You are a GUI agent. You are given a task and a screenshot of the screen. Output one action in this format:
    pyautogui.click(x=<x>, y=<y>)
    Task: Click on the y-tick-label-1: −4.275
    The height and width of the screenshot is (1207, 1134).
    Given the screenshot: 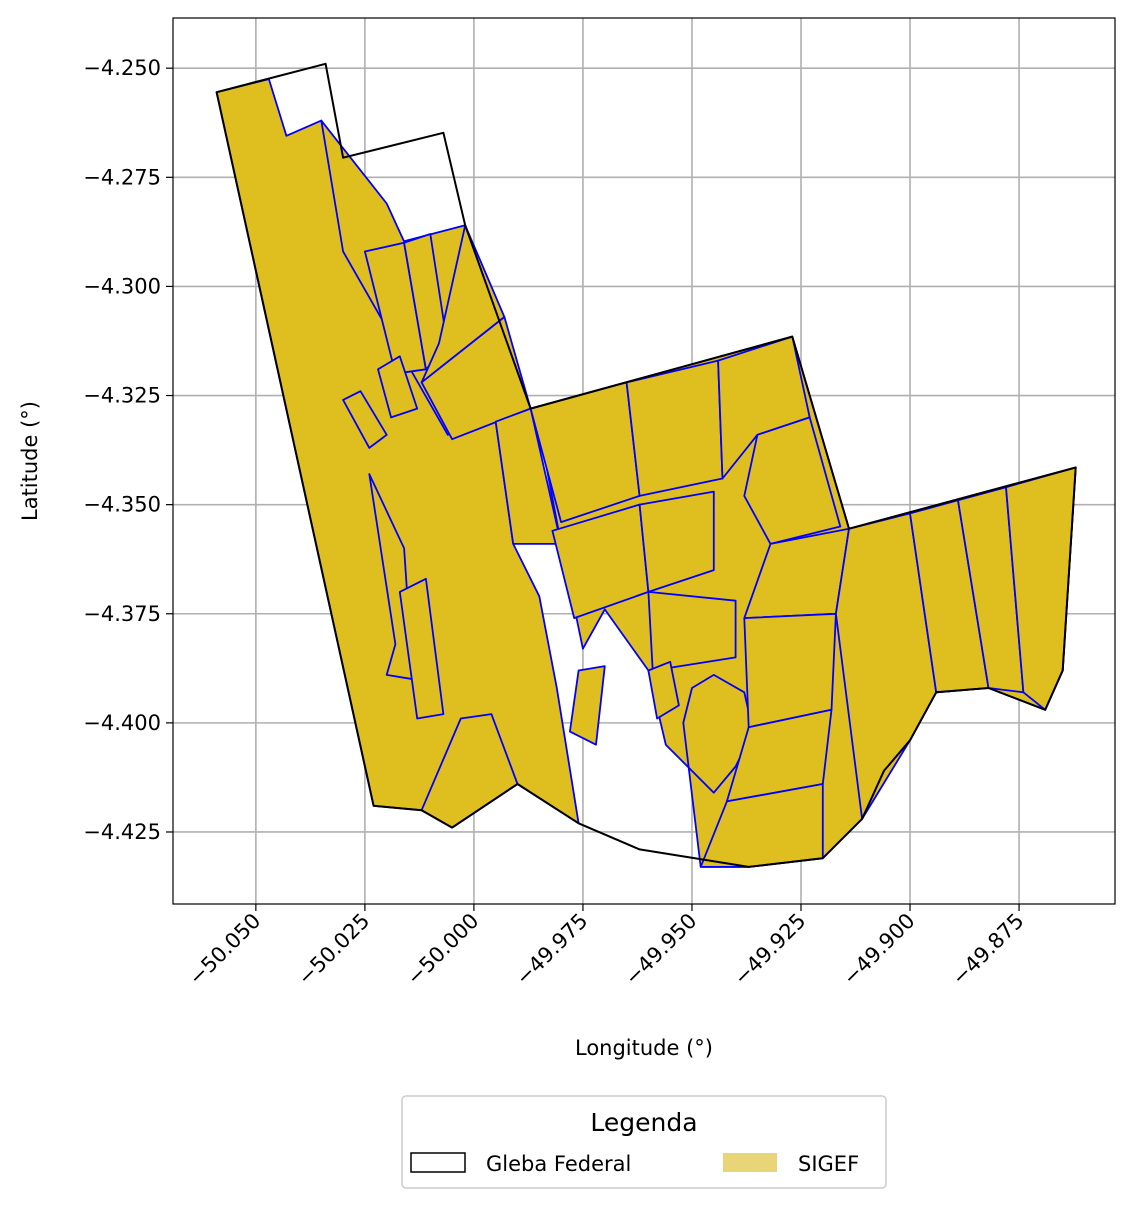 What is the action you would take?
    pyautogui.click(x=122, y=177)
    